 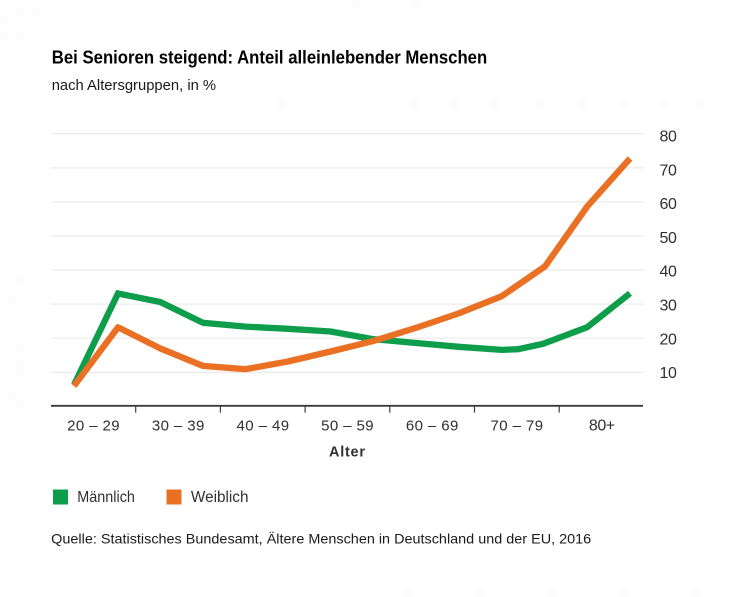 I want to click on svg-text: nach Altersgruppen, in %, so click(x=134, y=85).